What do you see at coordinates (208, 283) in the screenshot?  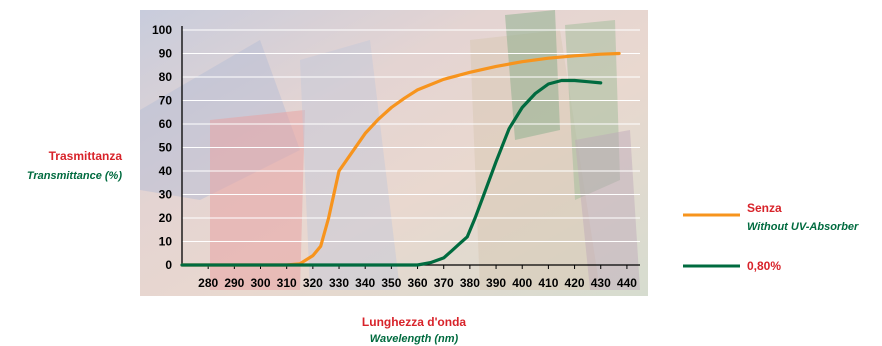 I see `x-tick-label: 280` at bounding box center [208, 283].